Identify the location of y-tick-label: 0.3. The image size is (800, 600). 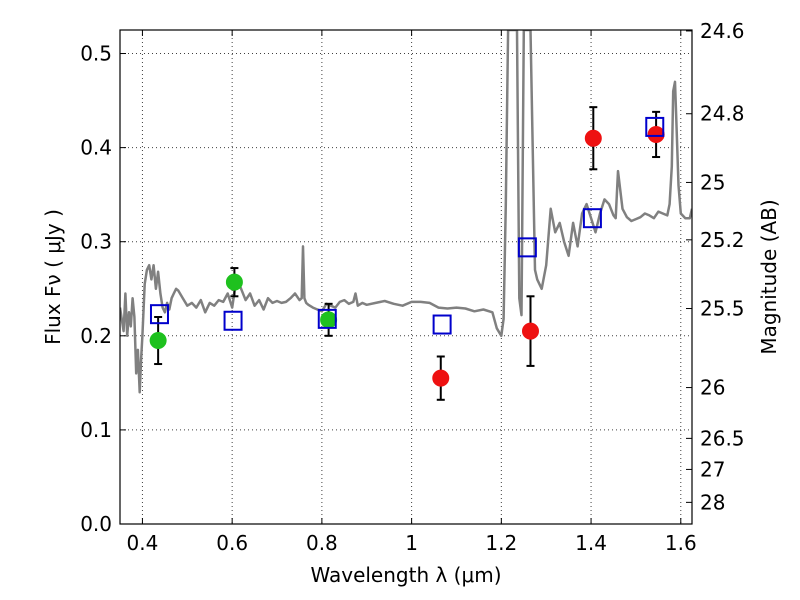
(96, 242).